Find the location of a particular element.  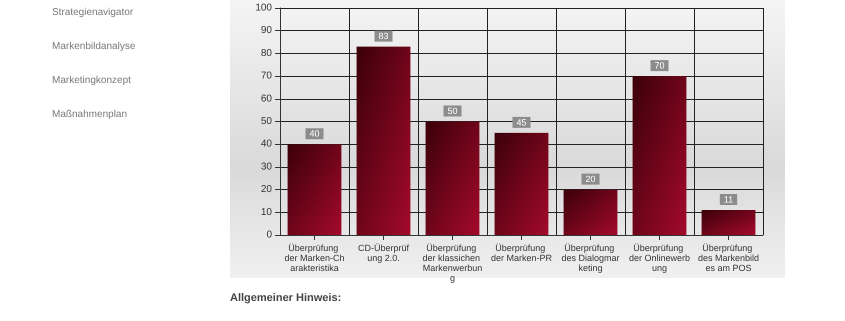

data-label: 11 is located at coordinates (729, 199).